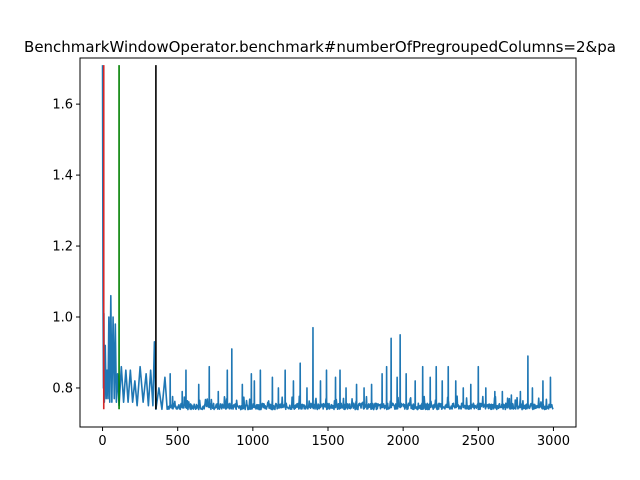 The image size is (640, 480). What do you see at coordinates (403, 441) in the screenshot?
I see `x-tick-label: 2000` at bounding box center [403, 441].